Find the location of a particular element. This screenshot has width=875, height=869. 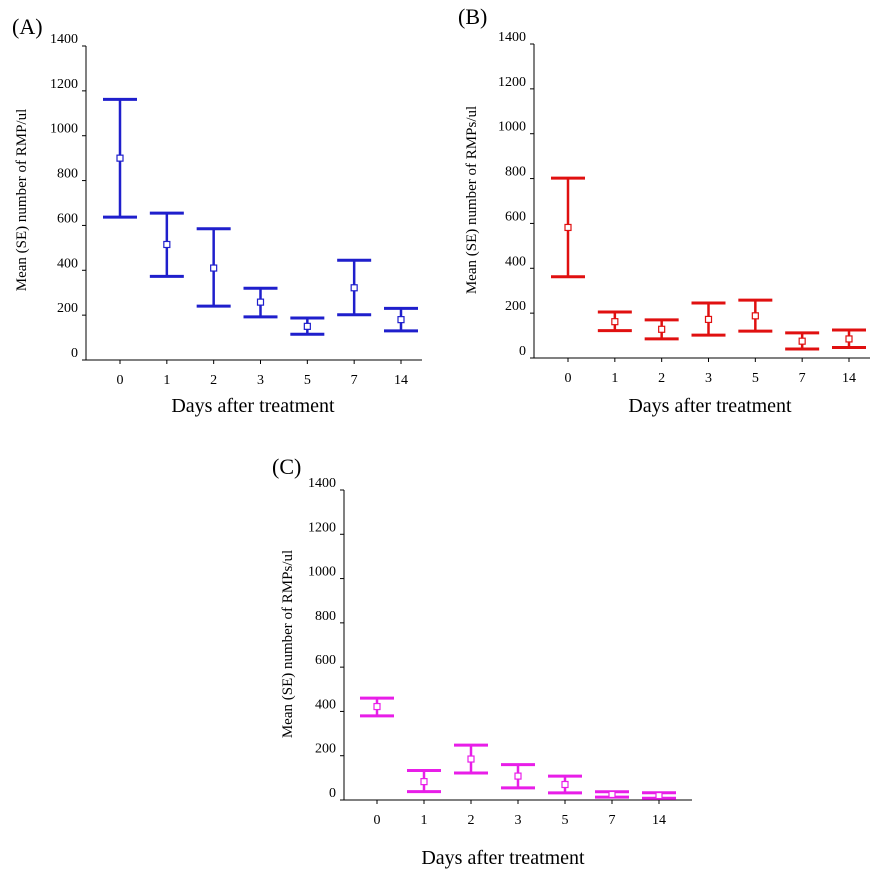

panel-label: (A) is located at coordinates (27, 26).